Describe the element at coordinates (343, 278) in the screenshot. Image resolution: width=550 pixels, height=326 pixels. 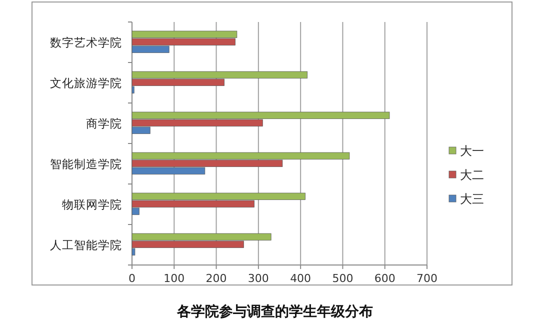
I see `x-tick-label: 500` at that location.